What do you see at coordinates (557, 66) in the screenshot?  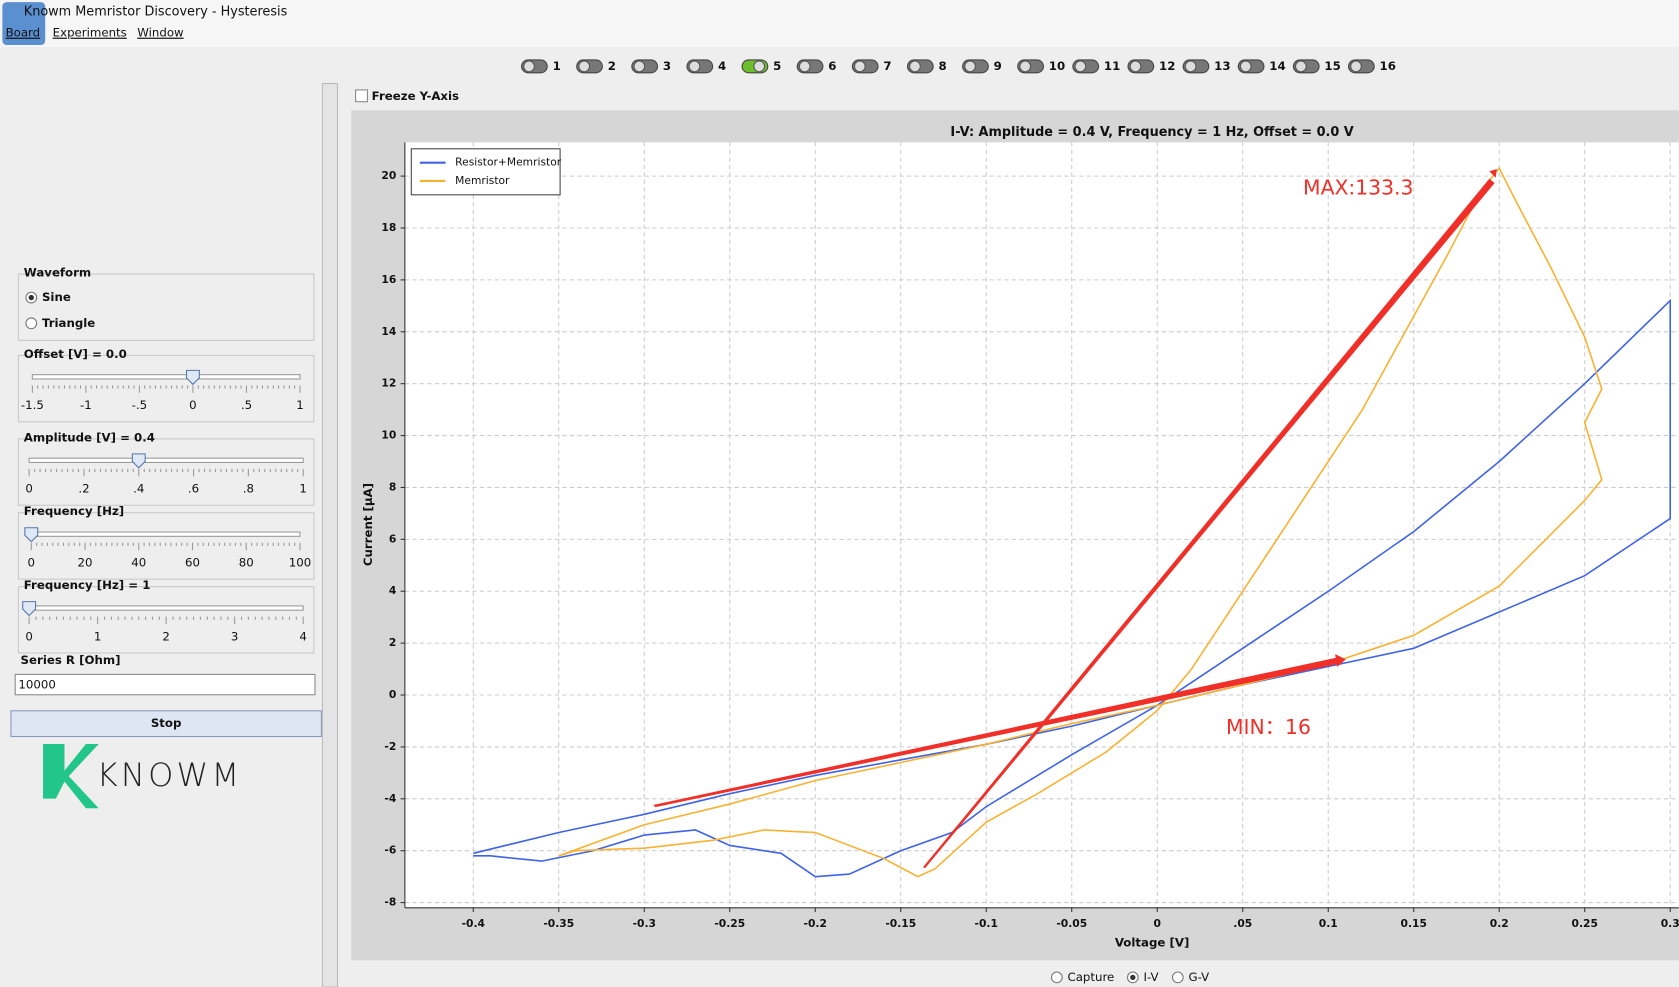 I see `channel-label: 1` at bounding box center [557, 66].